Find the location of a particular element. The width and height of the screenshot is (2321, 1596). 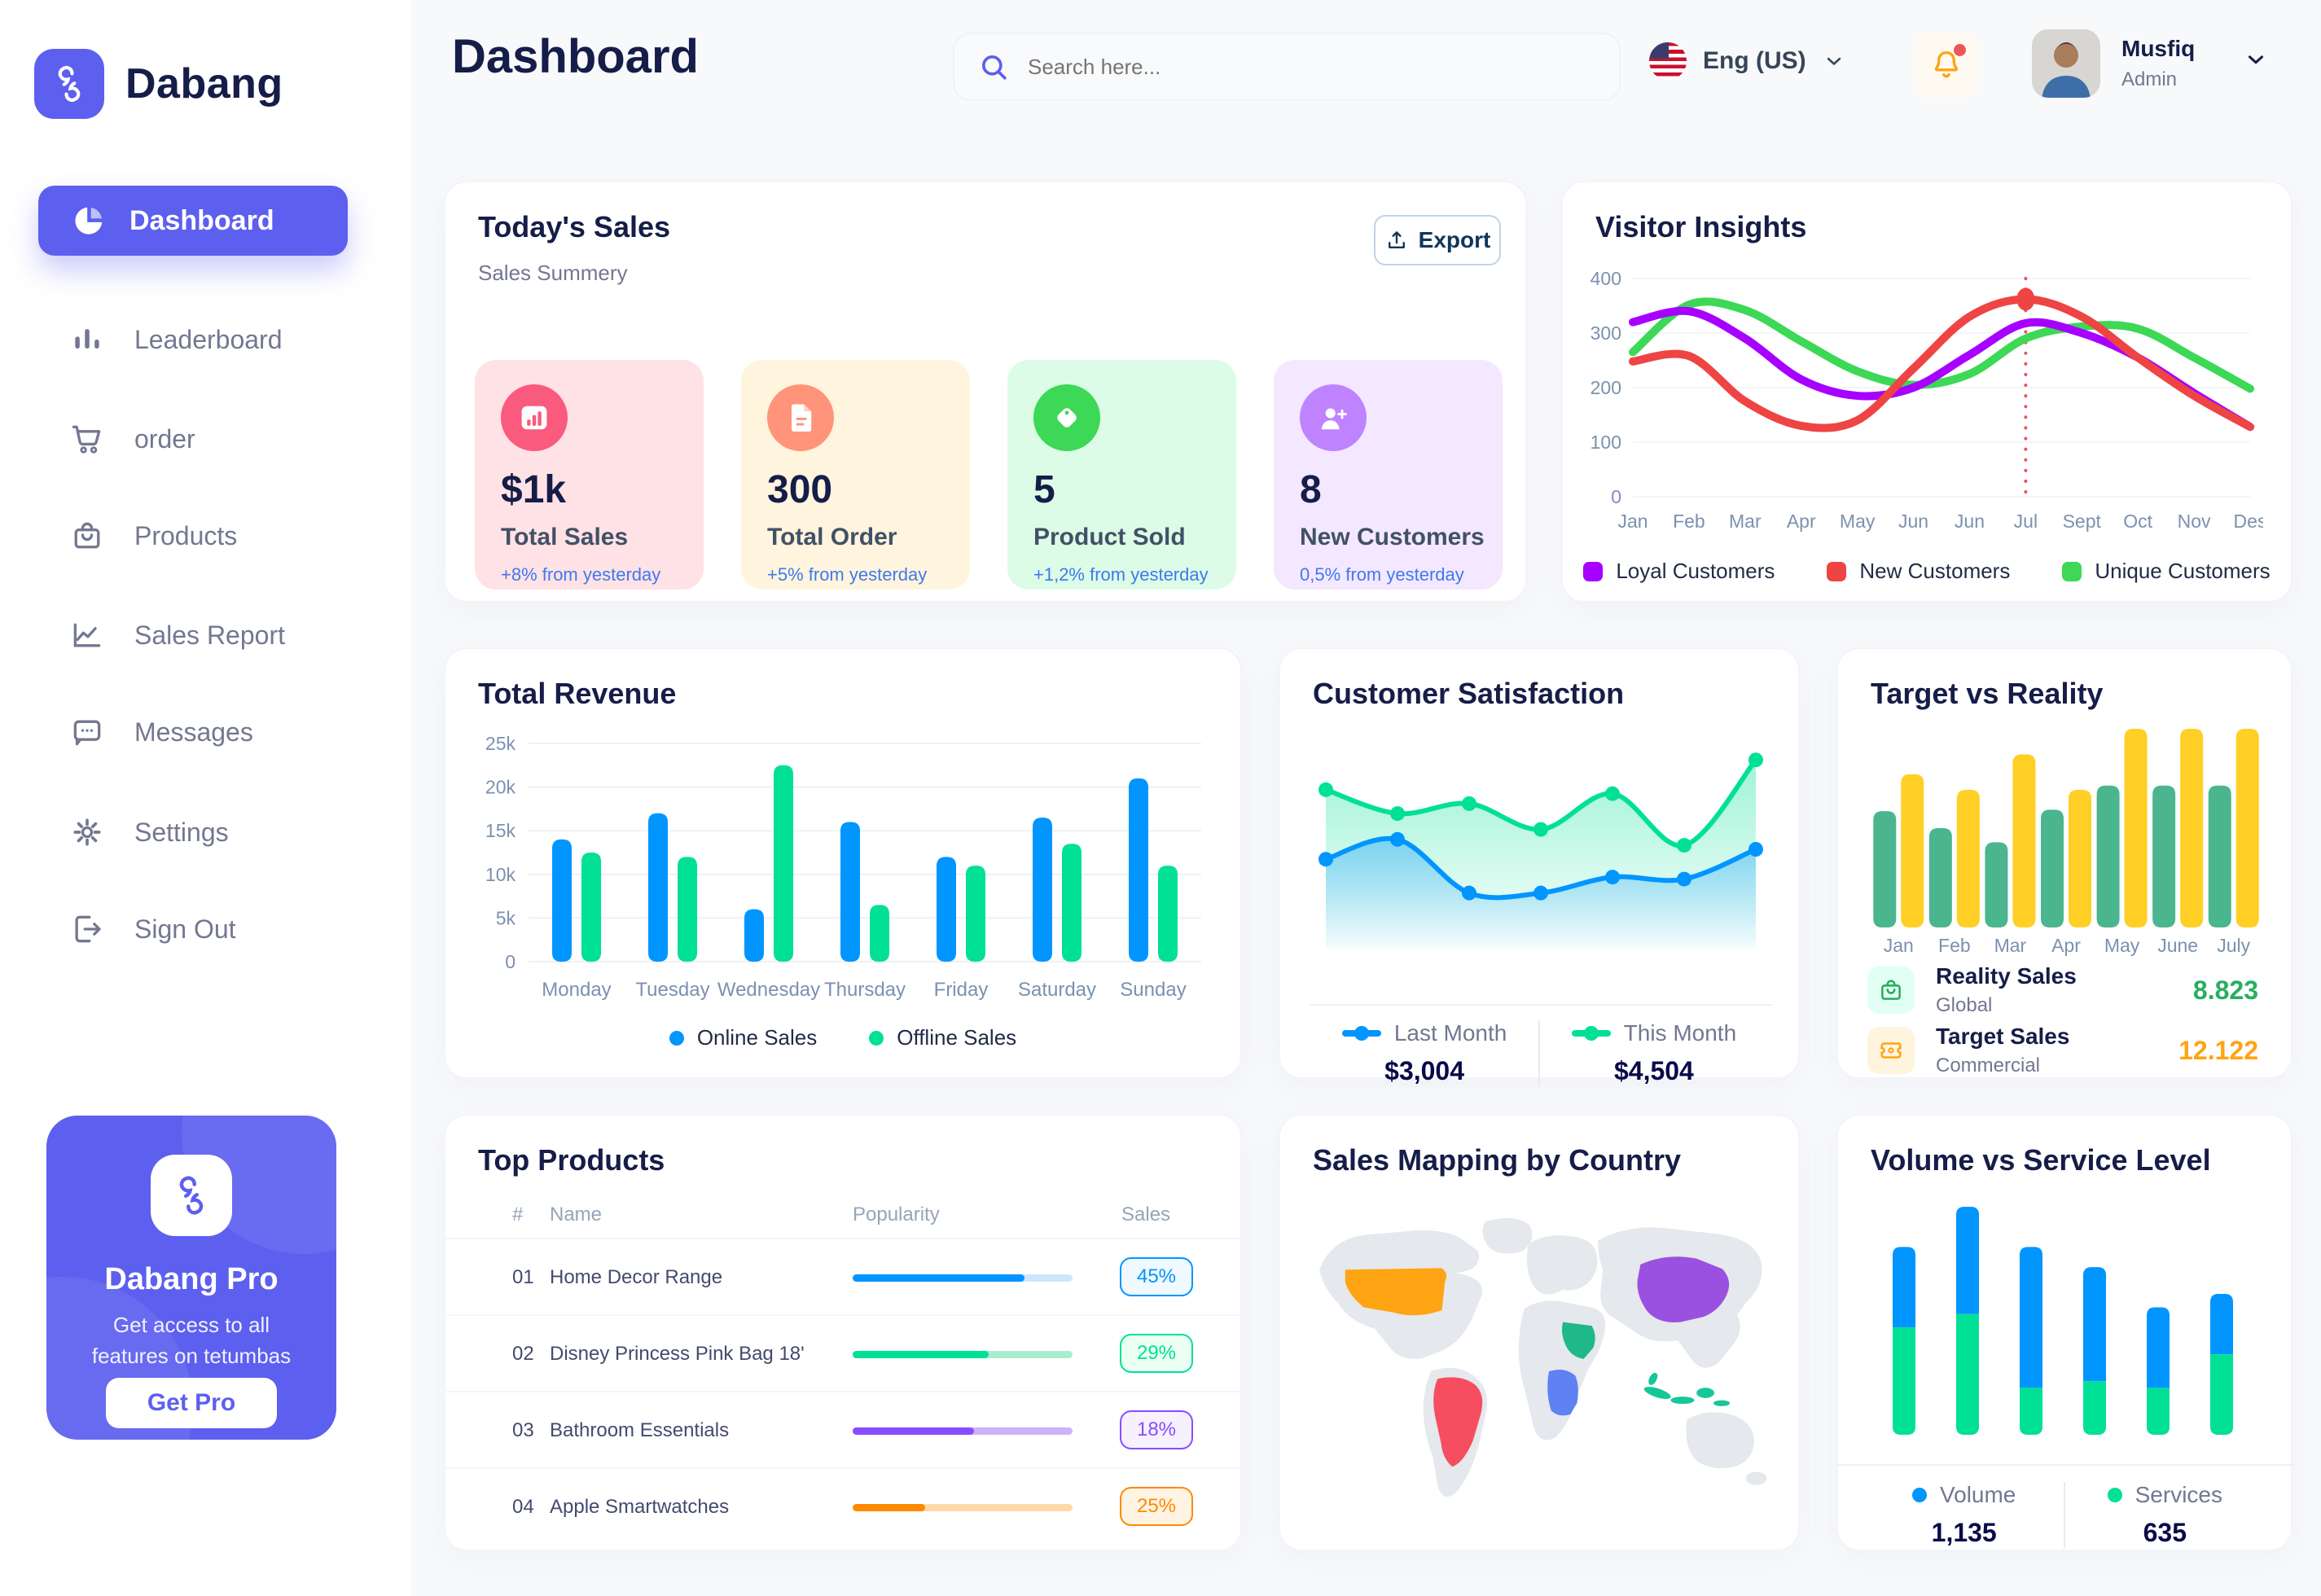

dabang-pro-logo-icon is located at coordinates (191, 1195).